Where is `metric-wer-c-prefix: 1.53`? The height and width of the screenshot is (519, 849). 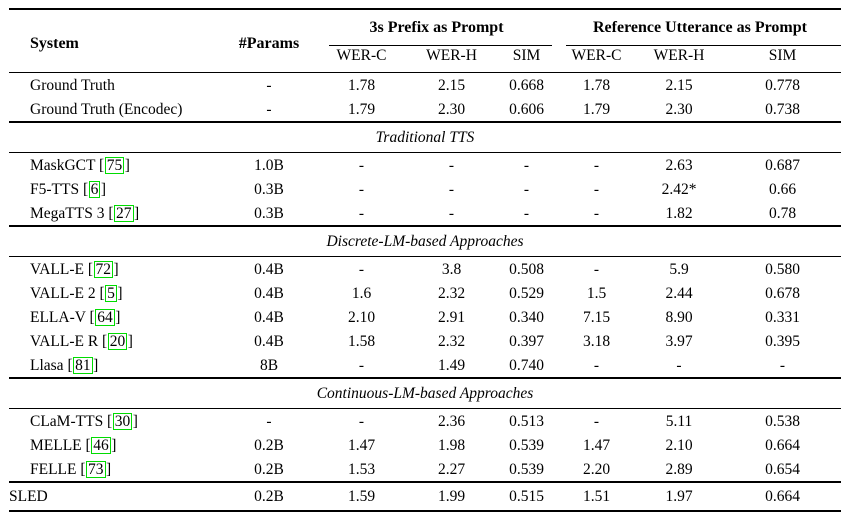 metric-wer-c-prefix: 1.53 is located at coordinates (361, 469).